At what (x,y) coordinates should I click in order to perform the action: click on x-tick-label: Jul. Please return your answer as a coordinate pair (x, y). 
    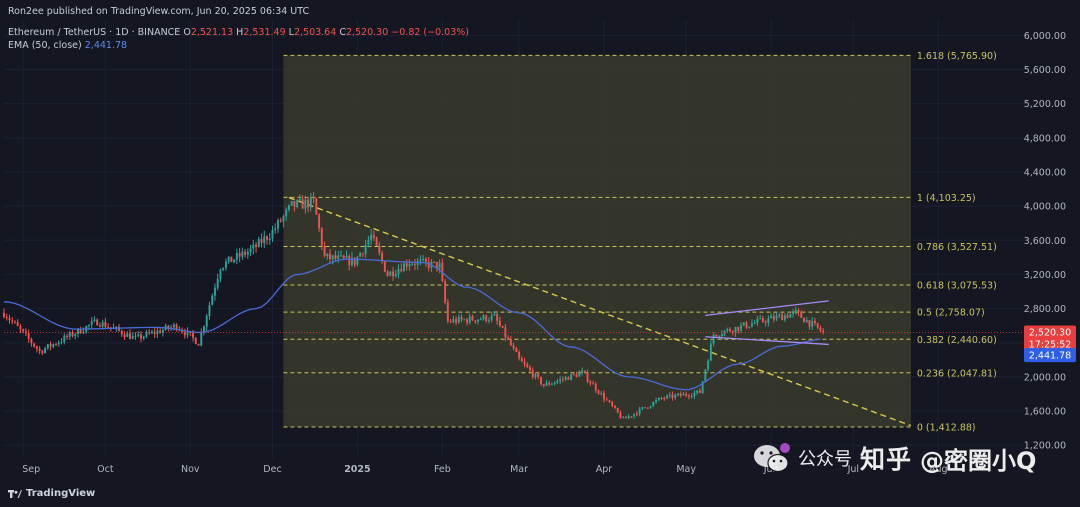
    Looking at the image, I should click on (853, 469).